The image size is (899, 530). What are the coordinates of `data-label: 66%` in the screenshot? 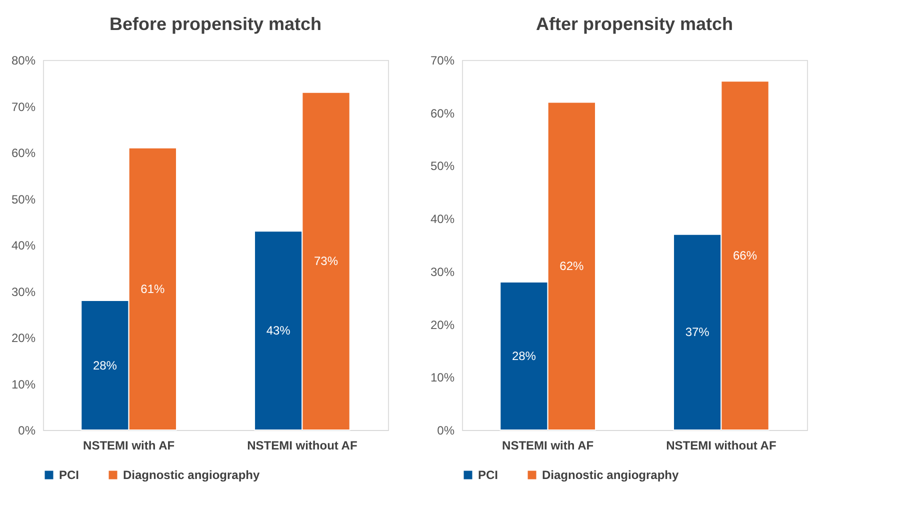 It's located at (745, 255).